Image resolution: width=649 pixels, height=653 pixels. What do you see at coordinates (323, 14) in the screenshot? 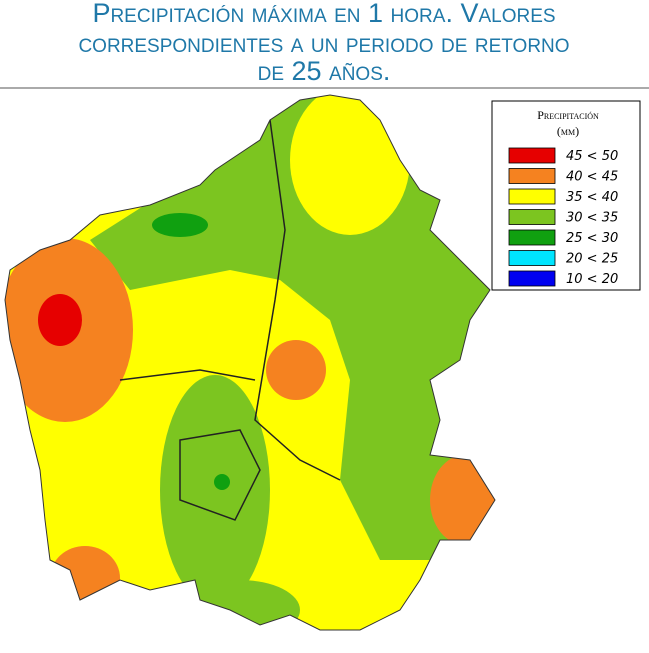
I see `title-line: Precipitación máxima en 1 hora. Valores` at bounding box center [323, 14].